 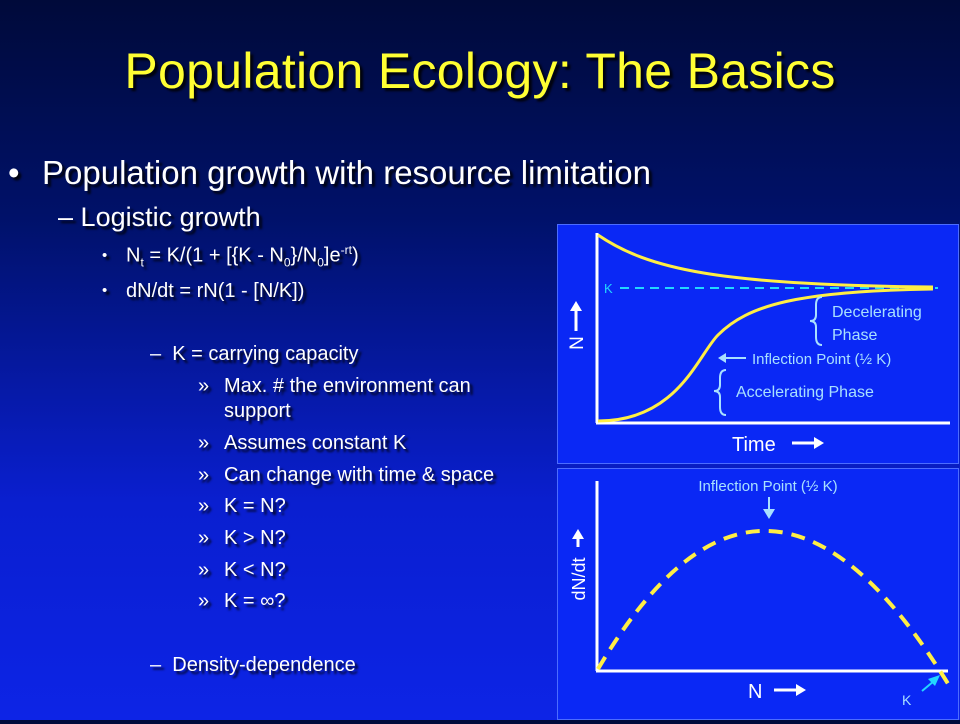 What do you see at coordinates (264, 665) in the screenshot?
I see `density-dependence-text: Density-dependence` at bounding box center [264, 665].